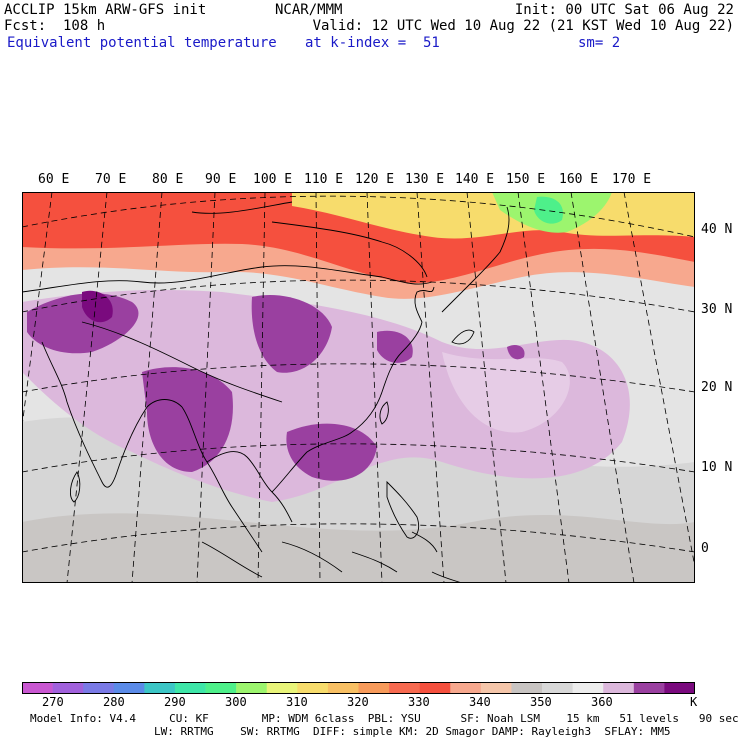  What do you see at coordinates (717, 229) in the screenshot?
I see `lat-label: 40 N` at bounding box center [717, 229].